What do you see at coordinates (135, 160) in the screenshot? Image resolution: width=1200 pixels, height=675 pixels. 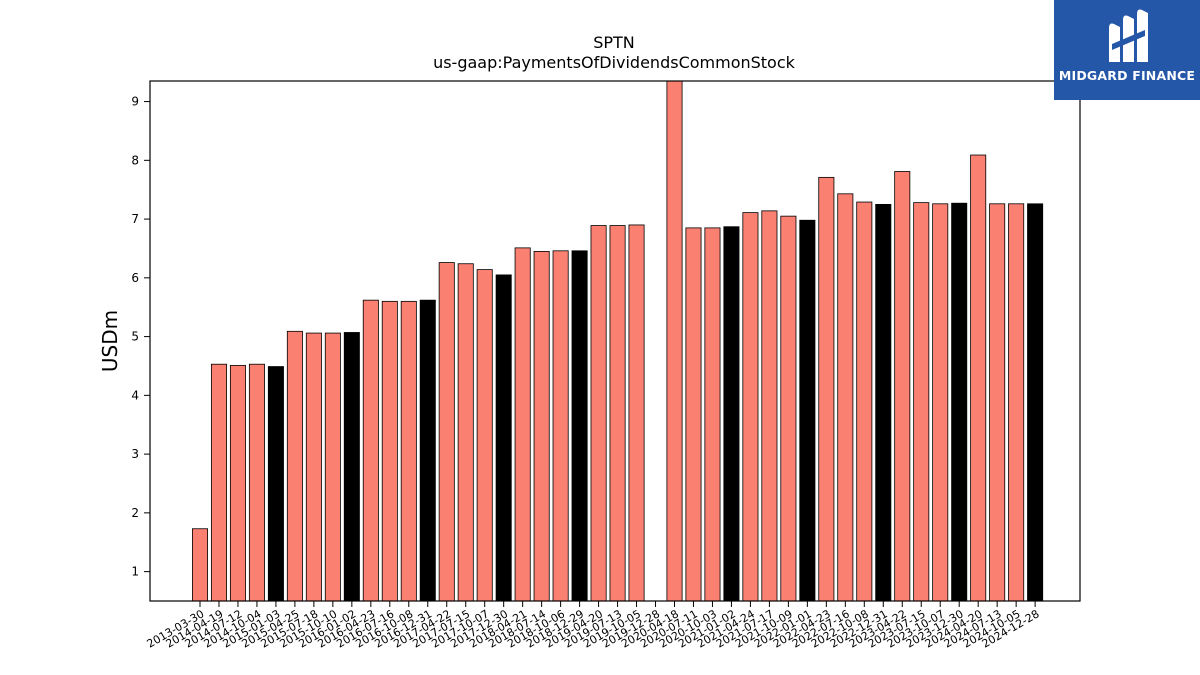 I see `y-tick-label-8: 8` at bounding box center [135, 160].